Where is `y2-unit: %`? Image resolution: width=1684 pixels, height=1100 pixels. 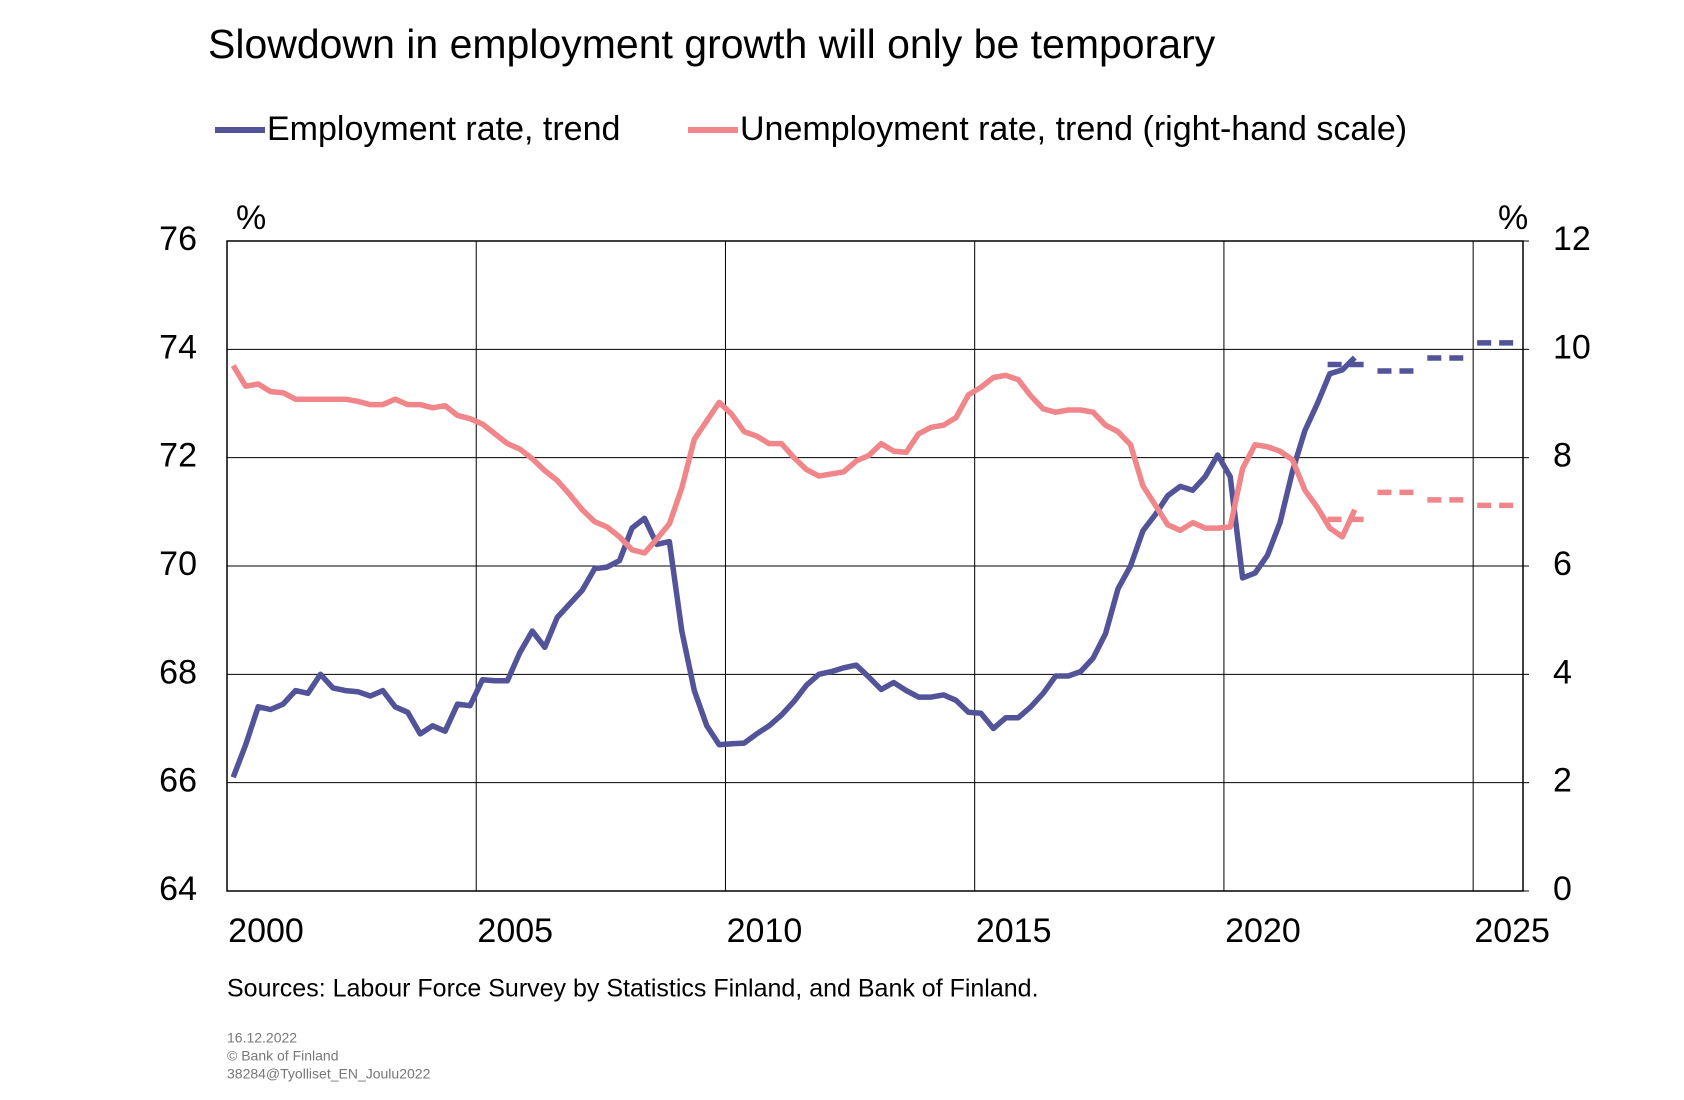
y2-unit: % is located at coordinates (1513, 218).